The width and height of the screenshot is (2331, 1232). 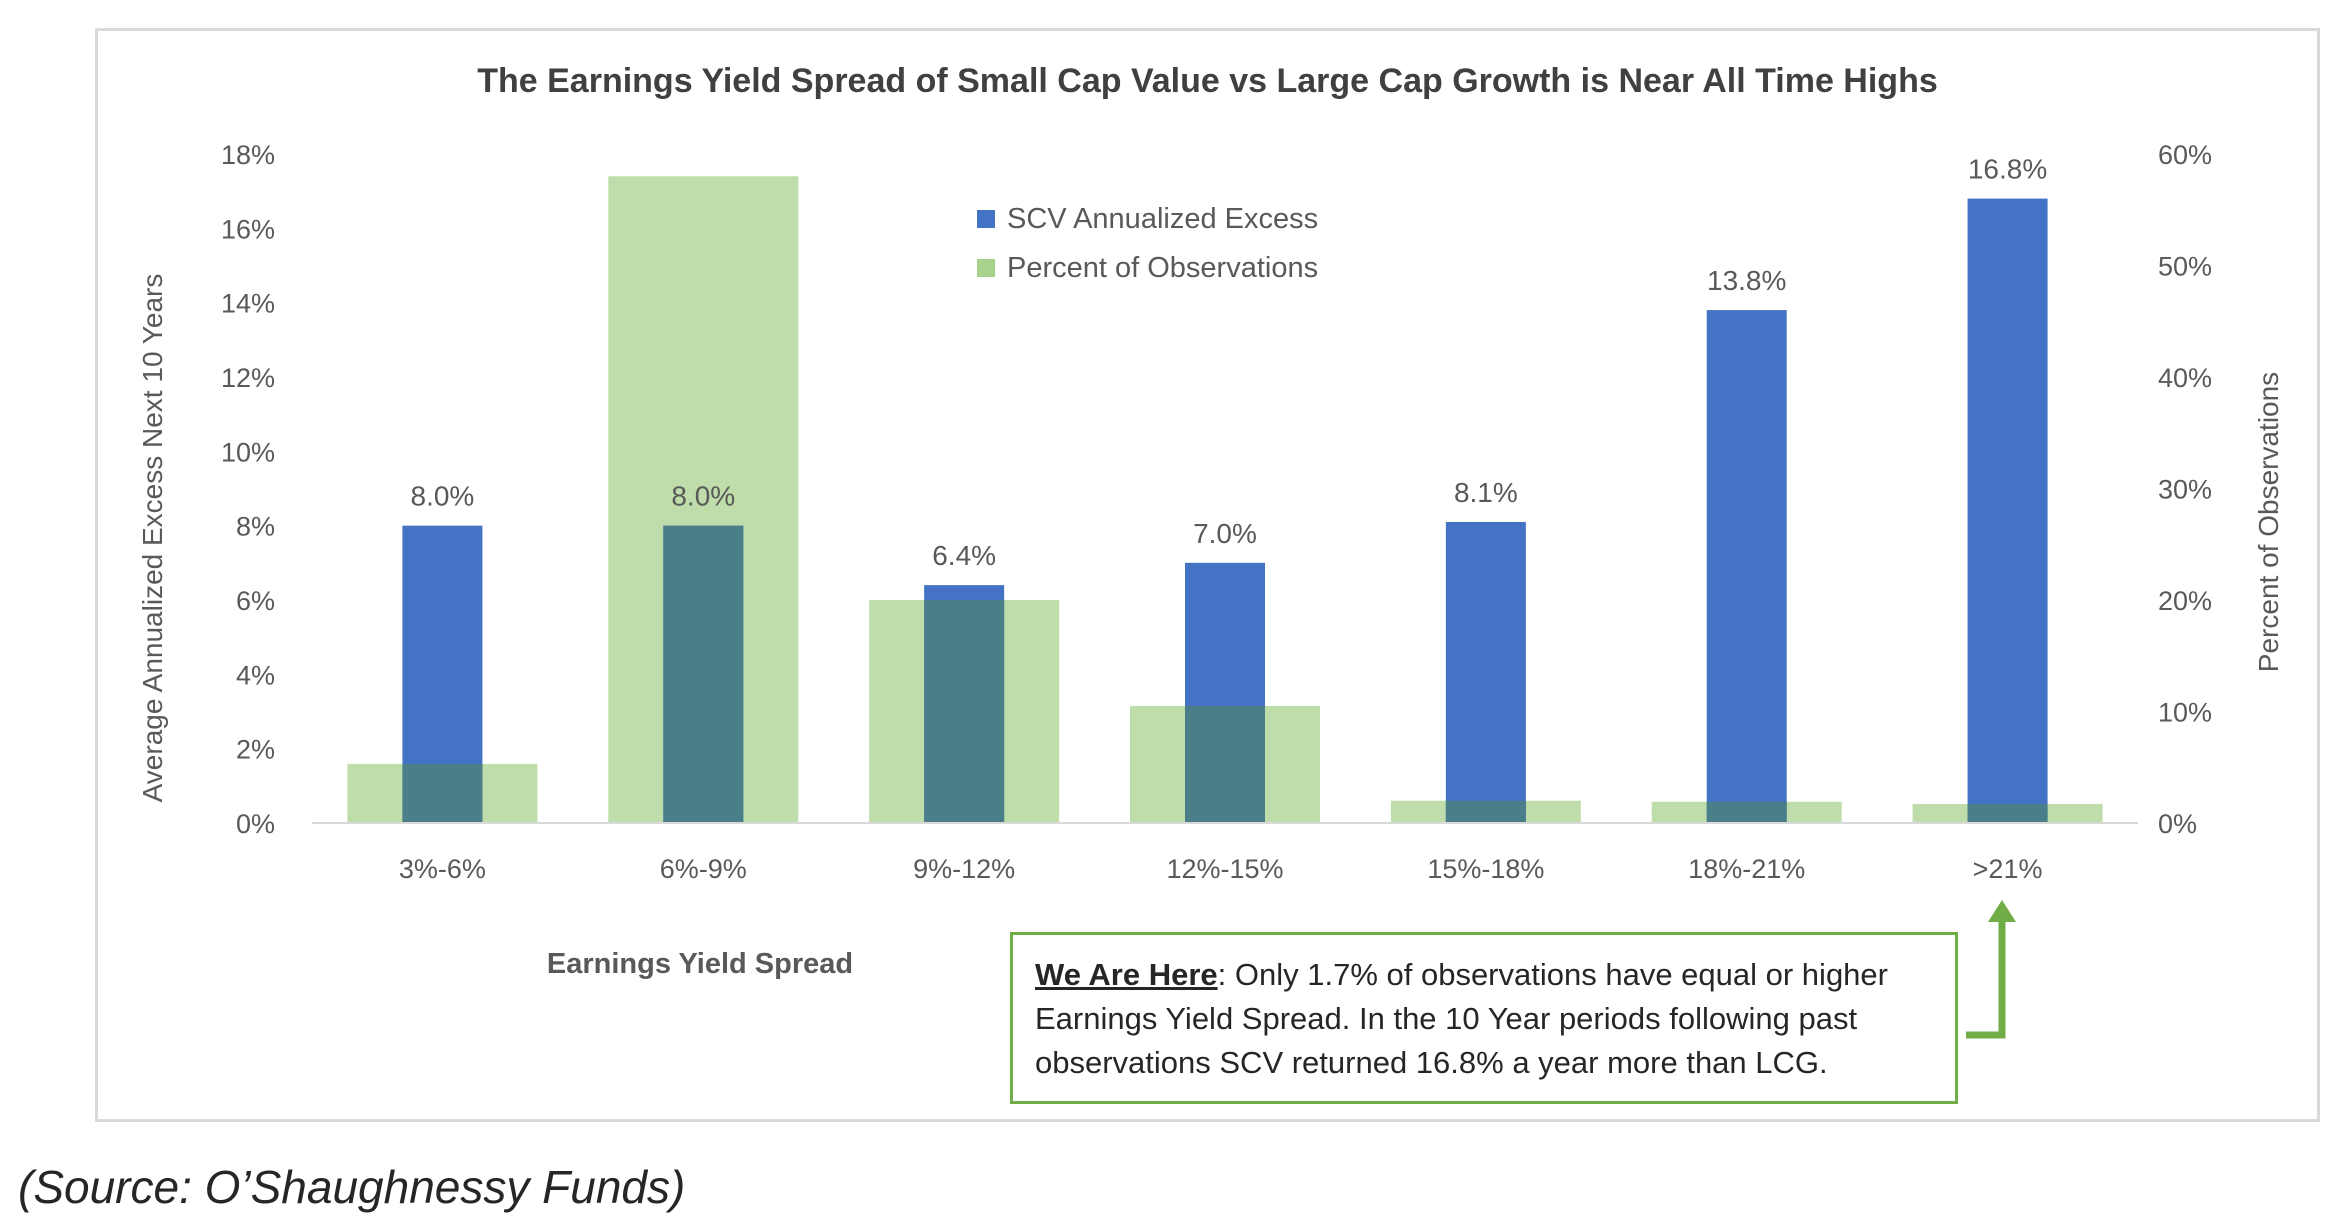 I want to click on x-tick-label: 9%-12%, so click(x=964, y=869).